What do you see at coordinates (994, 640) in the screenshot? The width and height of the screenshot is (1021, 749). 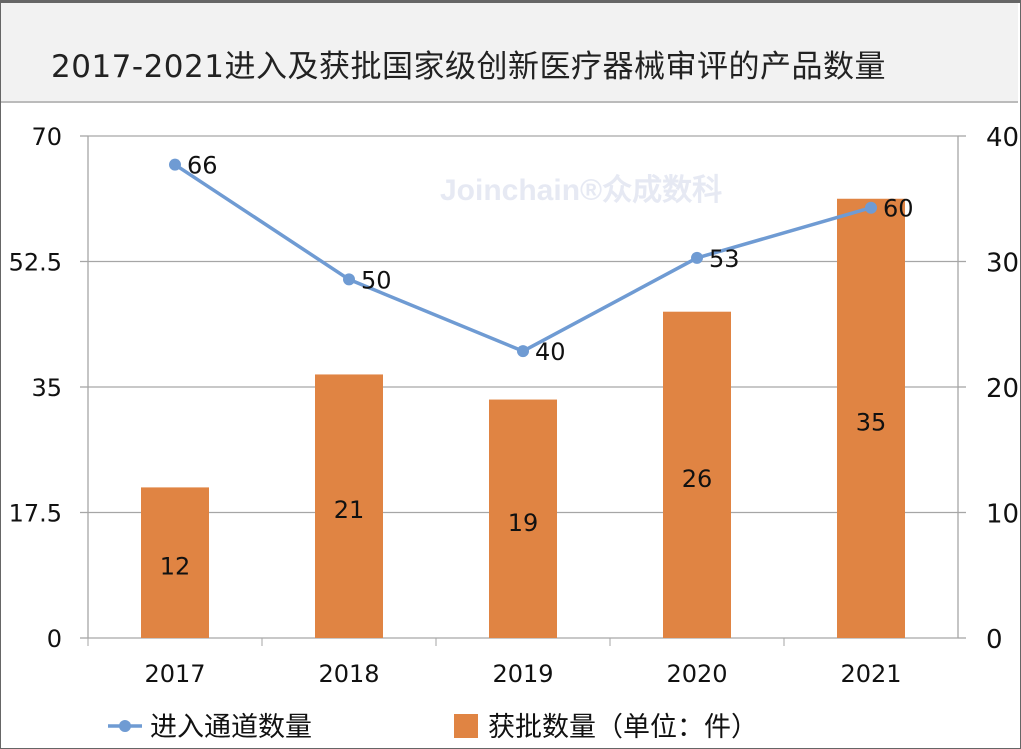 I see `right-axis-tick-label: 0` at bounding box center [994, 640].